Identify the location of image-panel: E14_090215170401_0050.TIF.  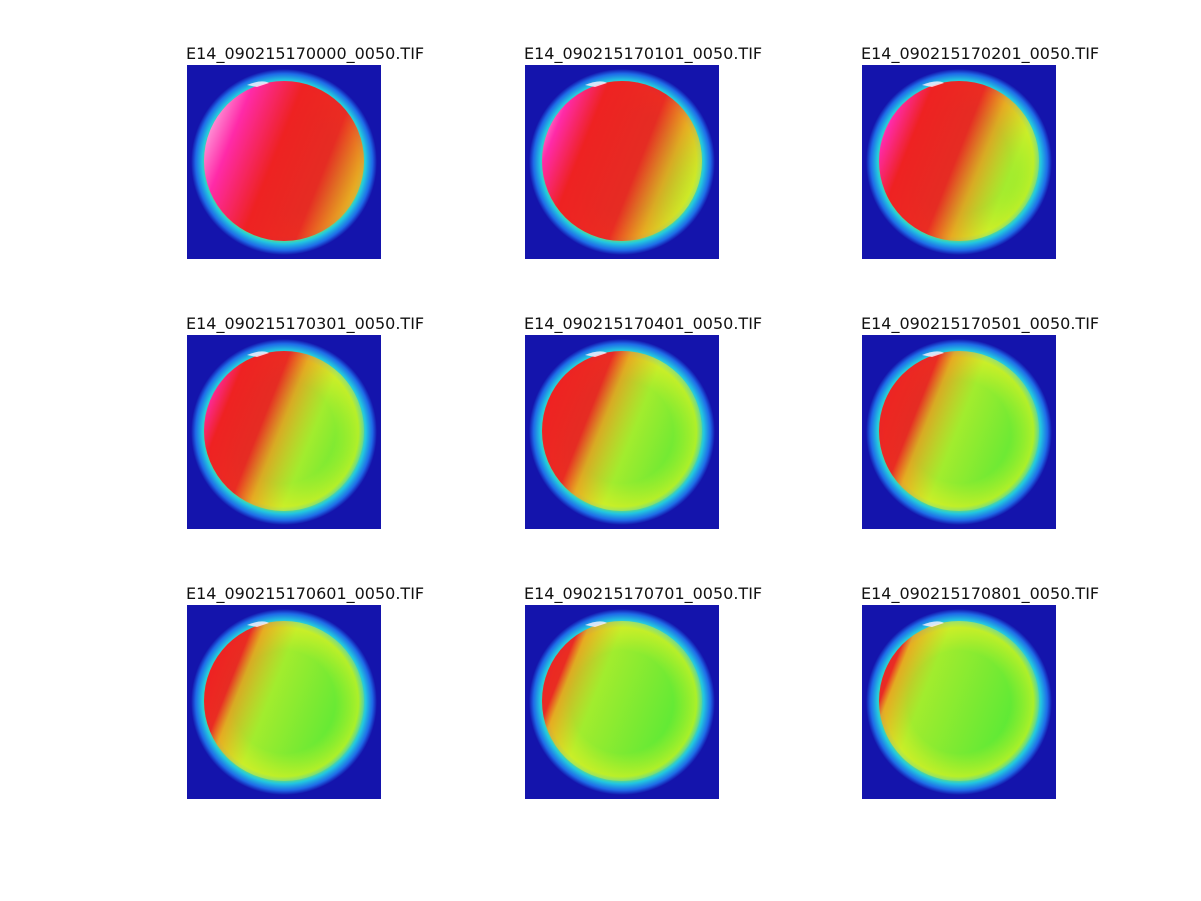
(654, 432).